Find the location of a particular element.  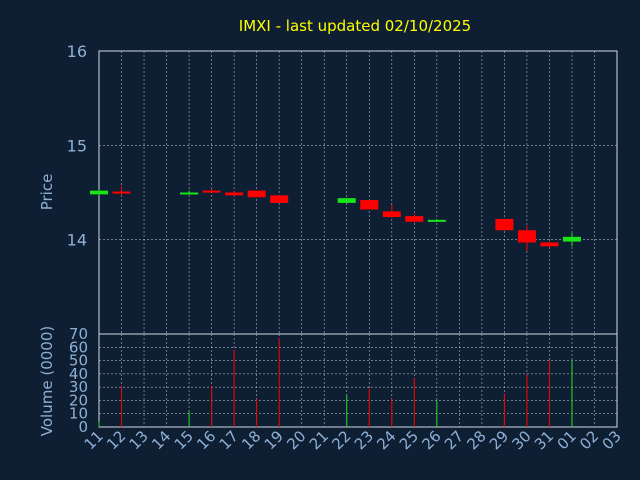

chart-title: IMXI - last updated 02/10/2025 is located at coordinates (355, 26).